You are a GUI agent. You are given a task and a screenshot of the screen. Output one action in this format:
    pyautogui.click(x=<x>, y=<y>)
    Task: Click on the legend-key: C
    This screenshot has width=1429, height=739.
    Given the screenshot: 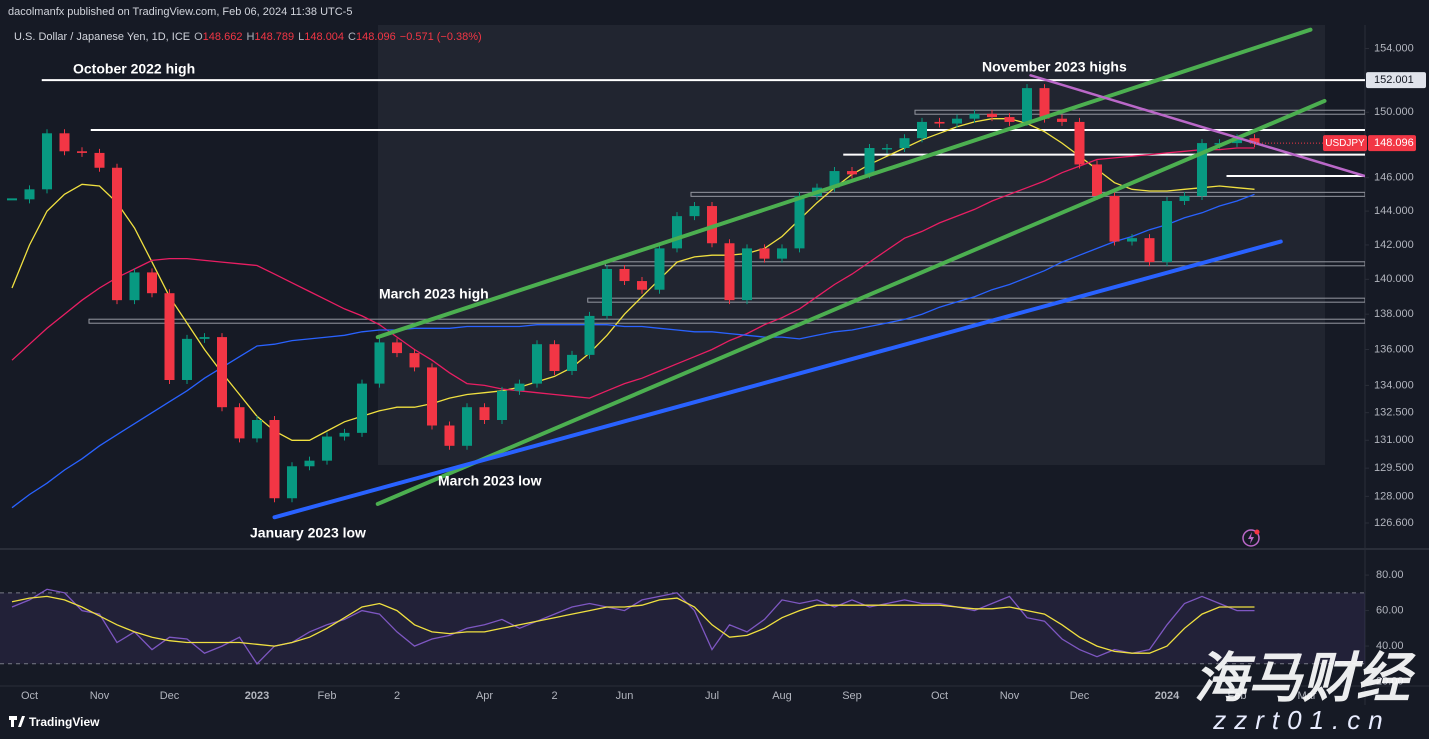 What is the action you would take?
    pyautogui.click(x=352, y=37)
    